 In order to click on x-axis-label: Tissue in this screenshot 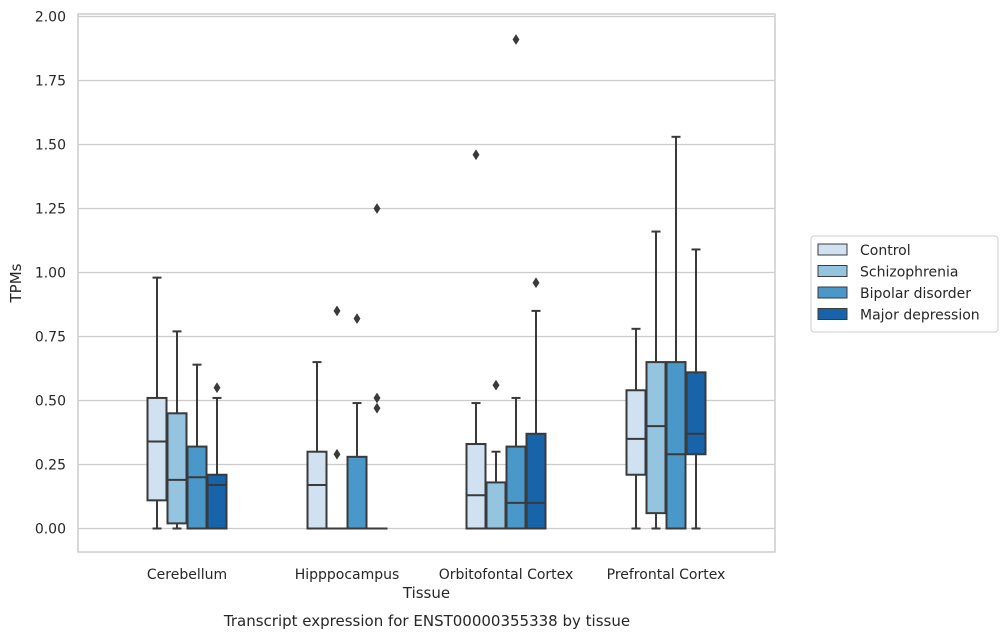, I will do `click(426, 593)`.